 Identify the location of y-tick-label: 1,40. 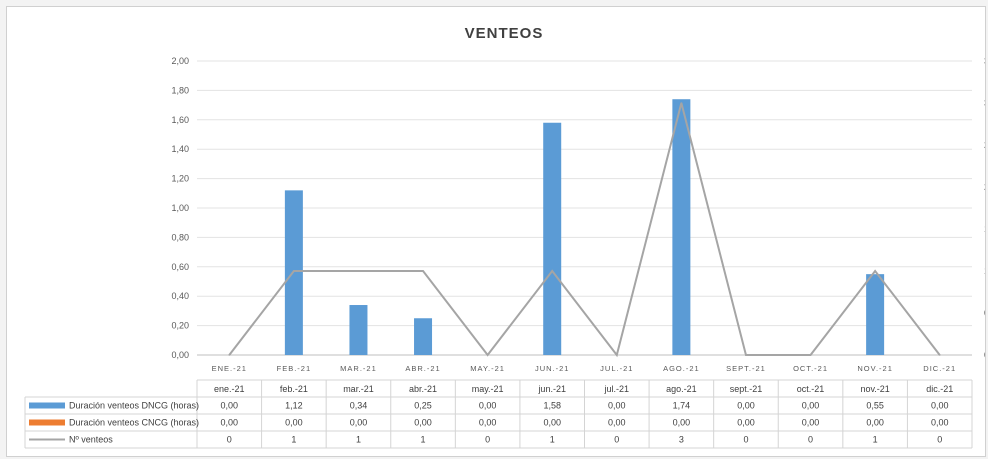
(180, 149).